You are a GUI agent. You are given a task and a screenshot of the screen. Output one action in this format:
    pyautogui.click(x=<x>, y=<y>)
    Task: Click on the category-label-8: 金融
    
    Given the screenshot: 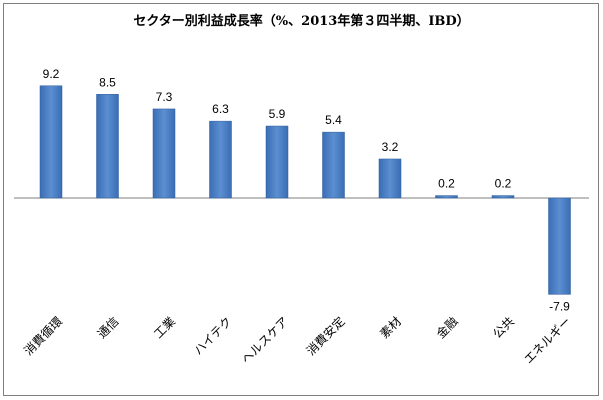 What is the action you would take?
    pyautogui.click(x=447, y=328)
    